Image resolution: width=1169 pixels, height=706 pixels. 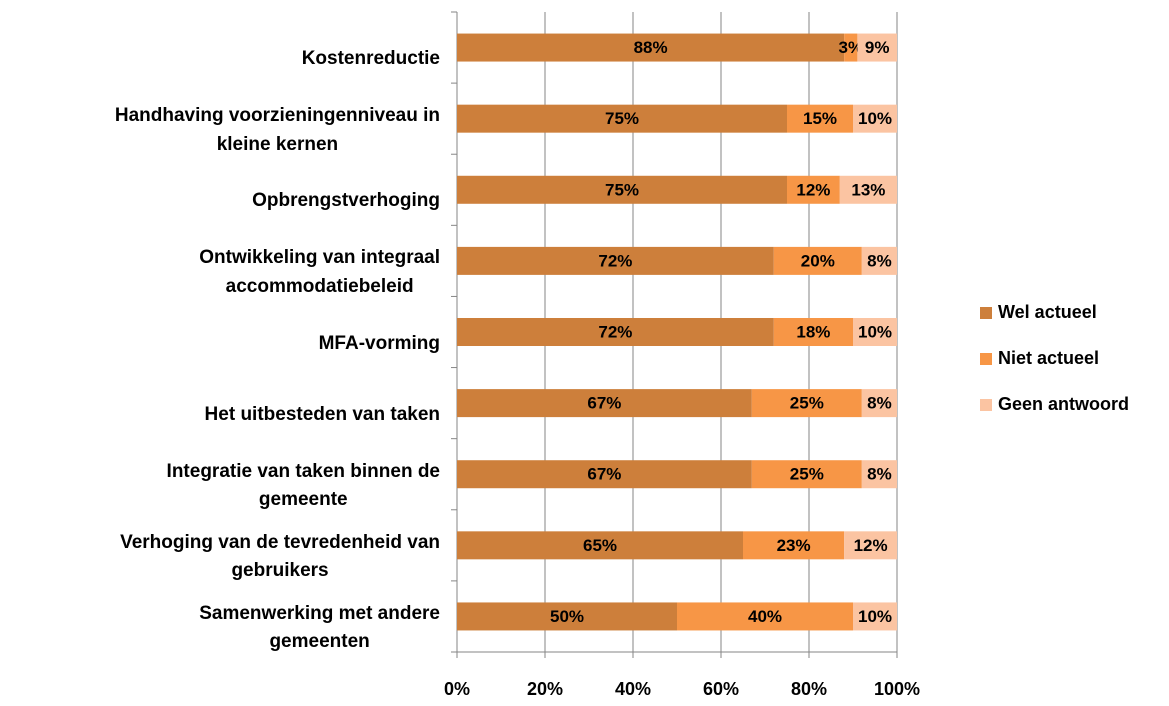 What do you see at coordinates (370, 59) in the screenshot?
I see `y-tick-label: Kostenreductie` at bounding box center [370, 59].